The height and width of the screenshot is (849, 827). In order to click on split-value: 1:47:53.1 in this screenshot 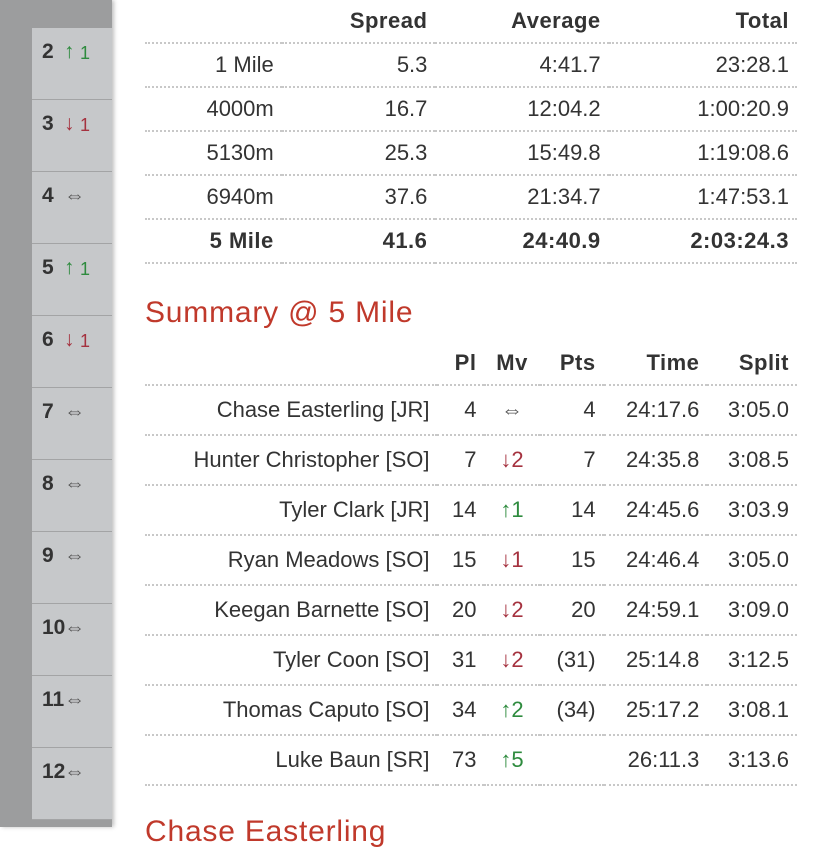, I will do `click(702, 197)`.